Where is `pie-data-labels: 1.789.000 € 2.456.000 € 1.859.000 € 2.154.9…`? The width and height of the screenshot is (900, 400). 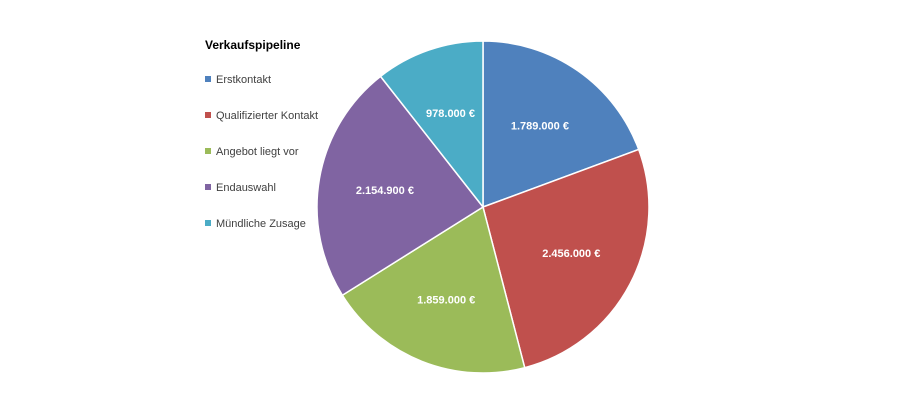
pie-data-labels: 1.789.000 € 2.456.000 € 1.859.000 € 2.154.9… is located at coordinates (478, 207).